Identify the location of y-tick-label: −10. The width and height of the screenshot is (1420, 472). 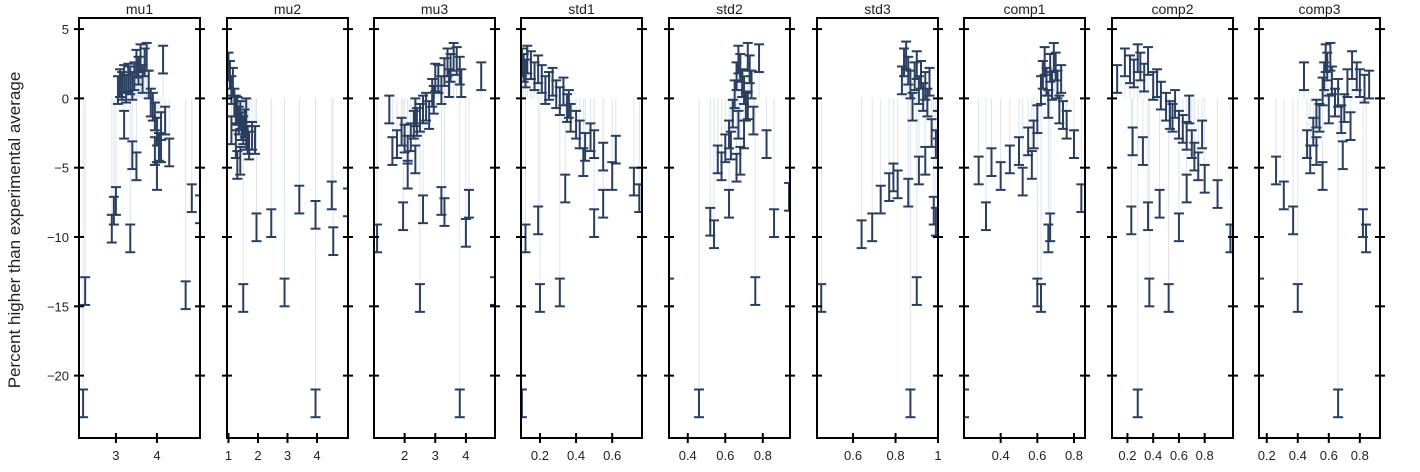
(58, 237).